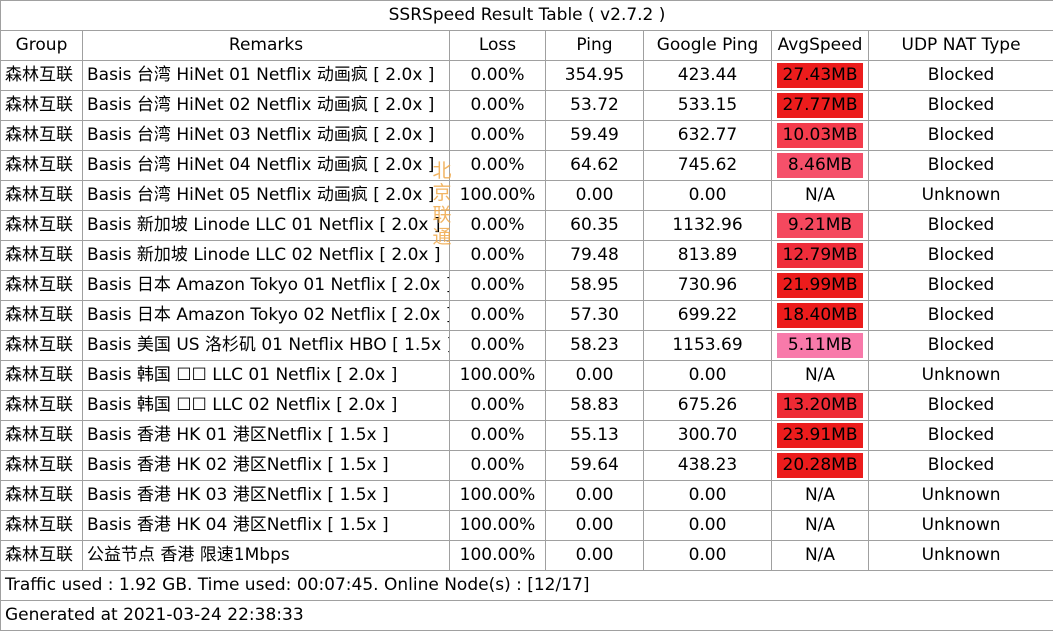  Describe the element at coordinates (266, 496) in the screenshot. I see `cell-remarks: Basis 香港 HK 03 港区Netflix [ 1.5x ]` at that location.